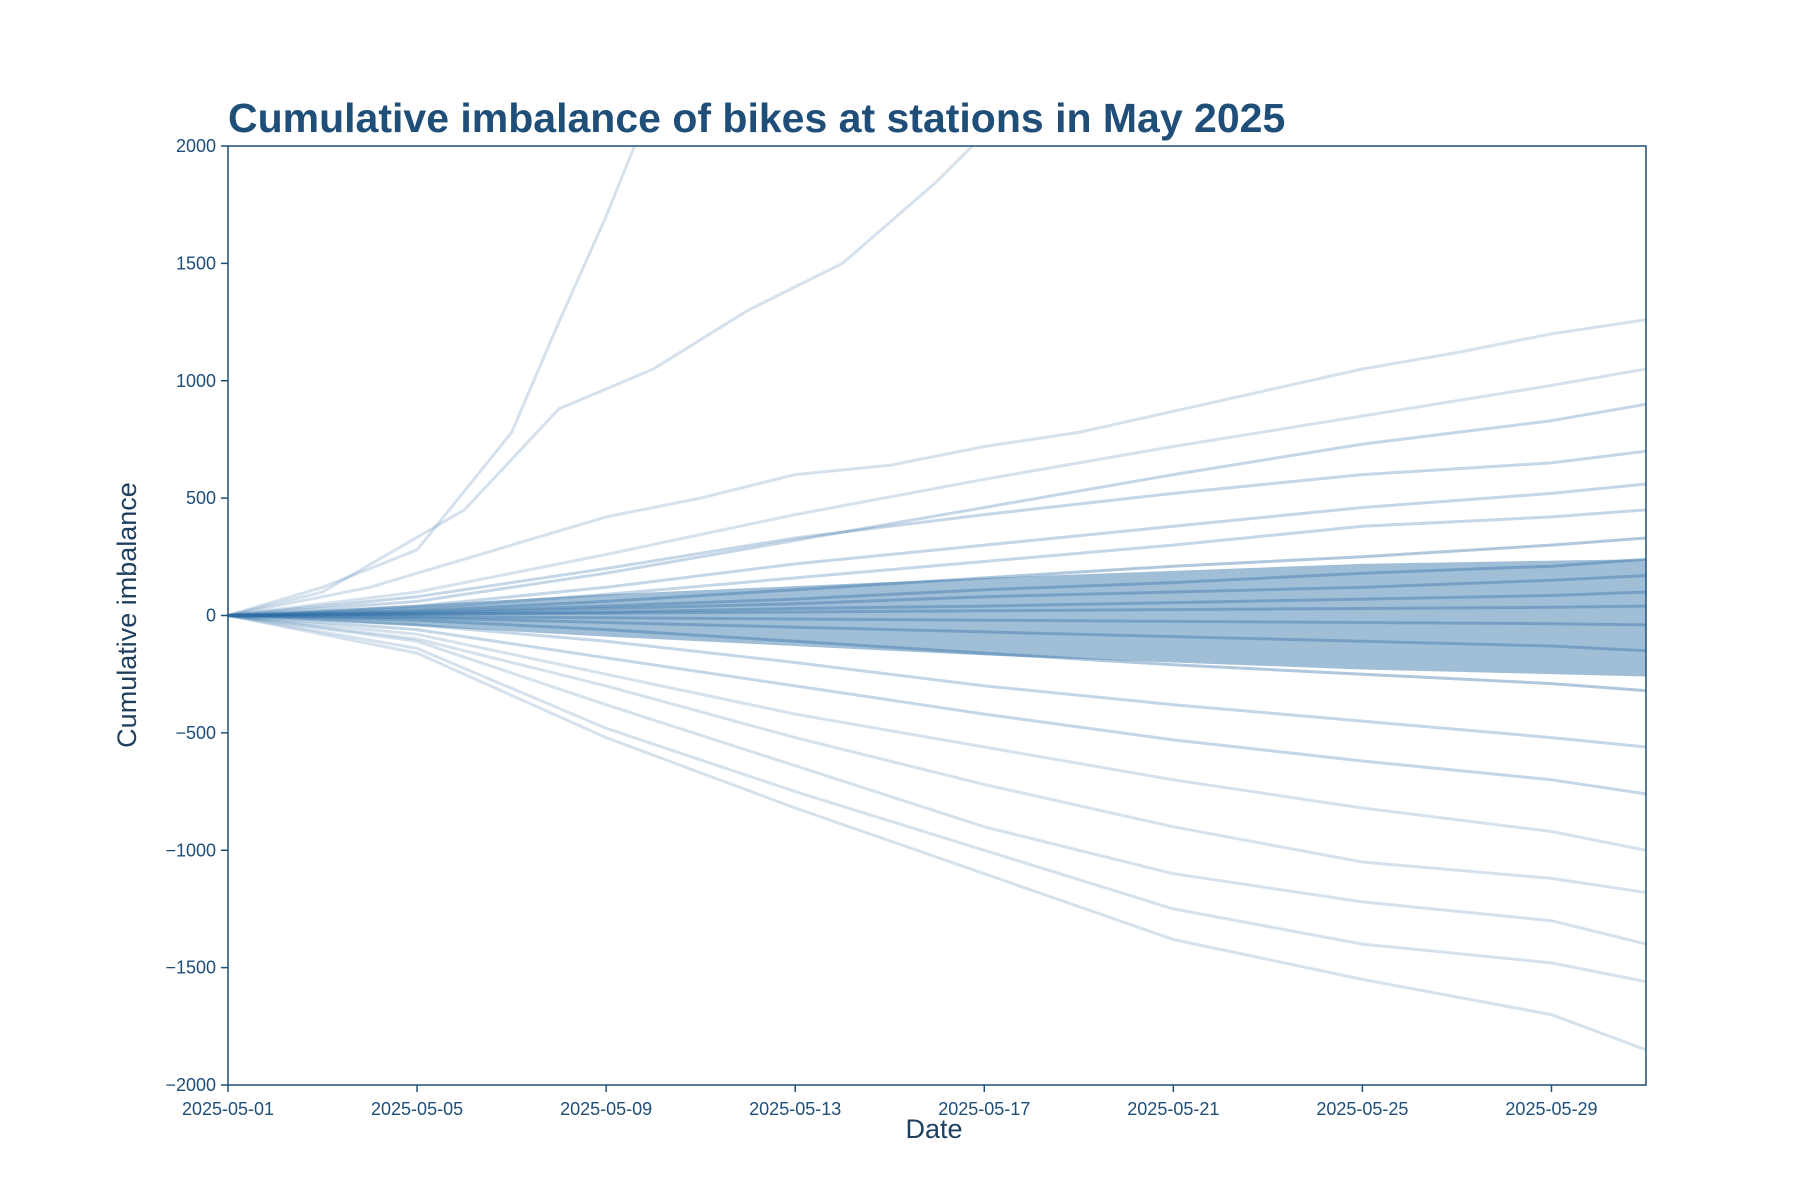 The height and width of the screenshot is (1200, 1800). Describe the element at coordinates (201, 498) in the screenshot. I see `y-tick-label: 500` at that location.